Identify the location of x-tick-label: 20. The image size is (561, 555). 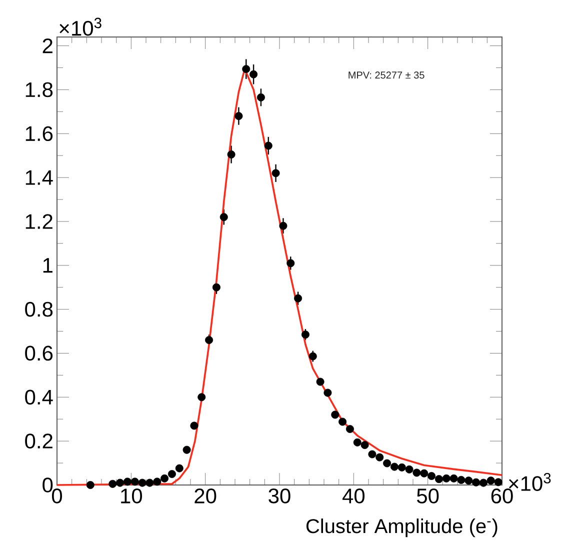
(205, 496).